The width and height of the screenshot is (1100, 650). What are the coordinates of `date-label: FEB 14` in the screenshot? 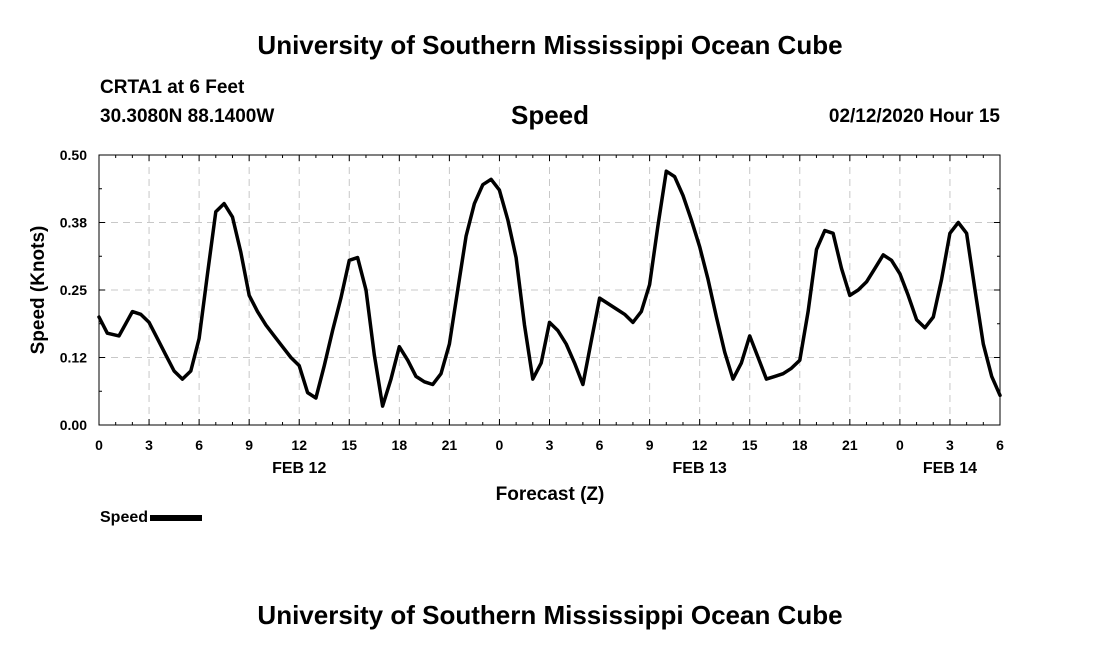 It's located at (950, 468).